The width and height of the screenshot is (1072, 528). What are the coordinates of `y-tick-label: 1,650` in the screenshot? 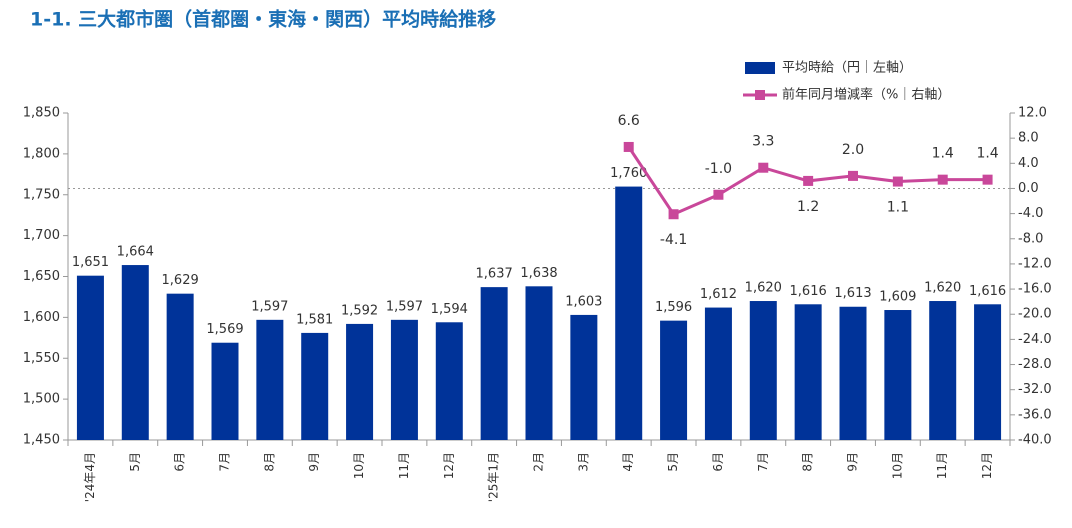 It's located at (41, 276).